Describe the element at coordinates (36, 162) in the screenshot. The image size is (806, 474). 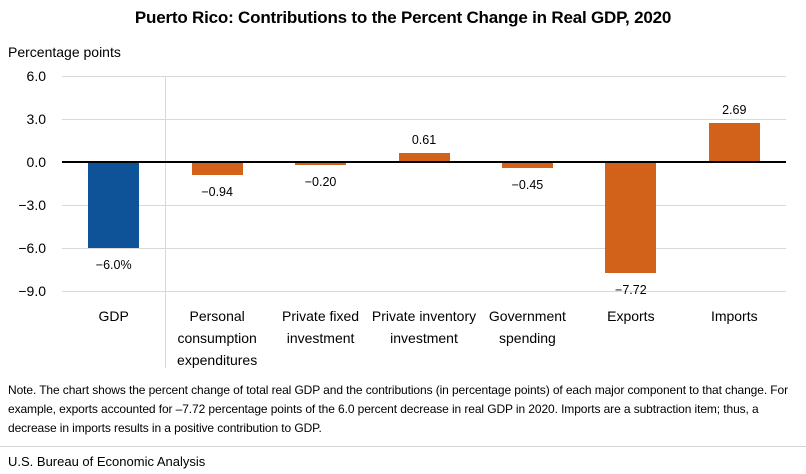
I see `y-tick-label: 0.0` at that location.